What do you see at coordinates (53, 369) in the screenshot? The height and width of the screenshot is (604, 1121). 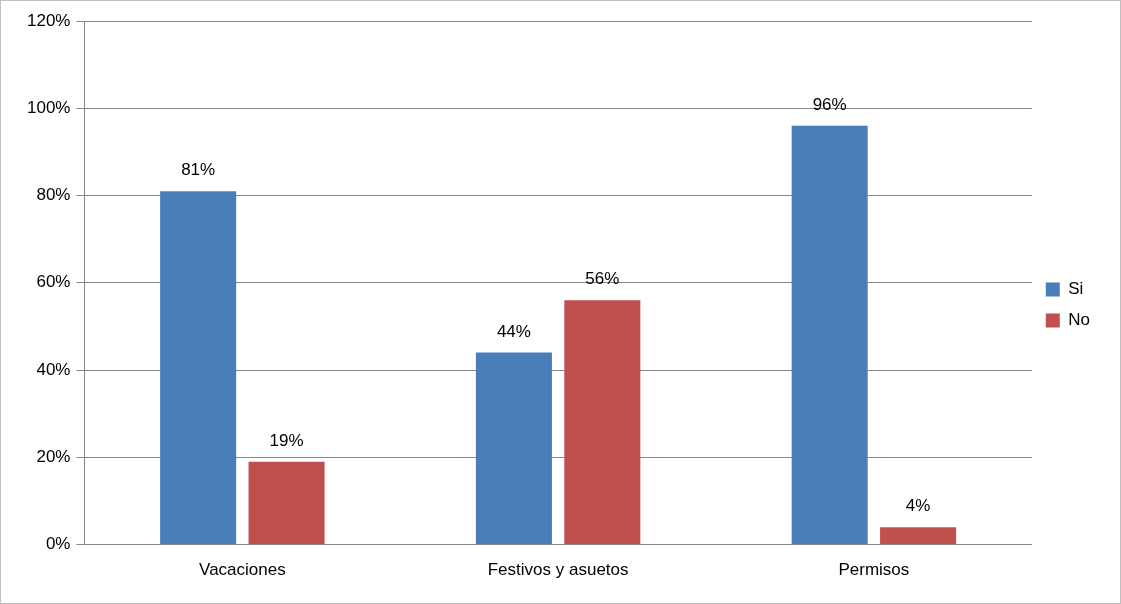 I see `y-tick-label: 40%` at bounding box center [53, 369].